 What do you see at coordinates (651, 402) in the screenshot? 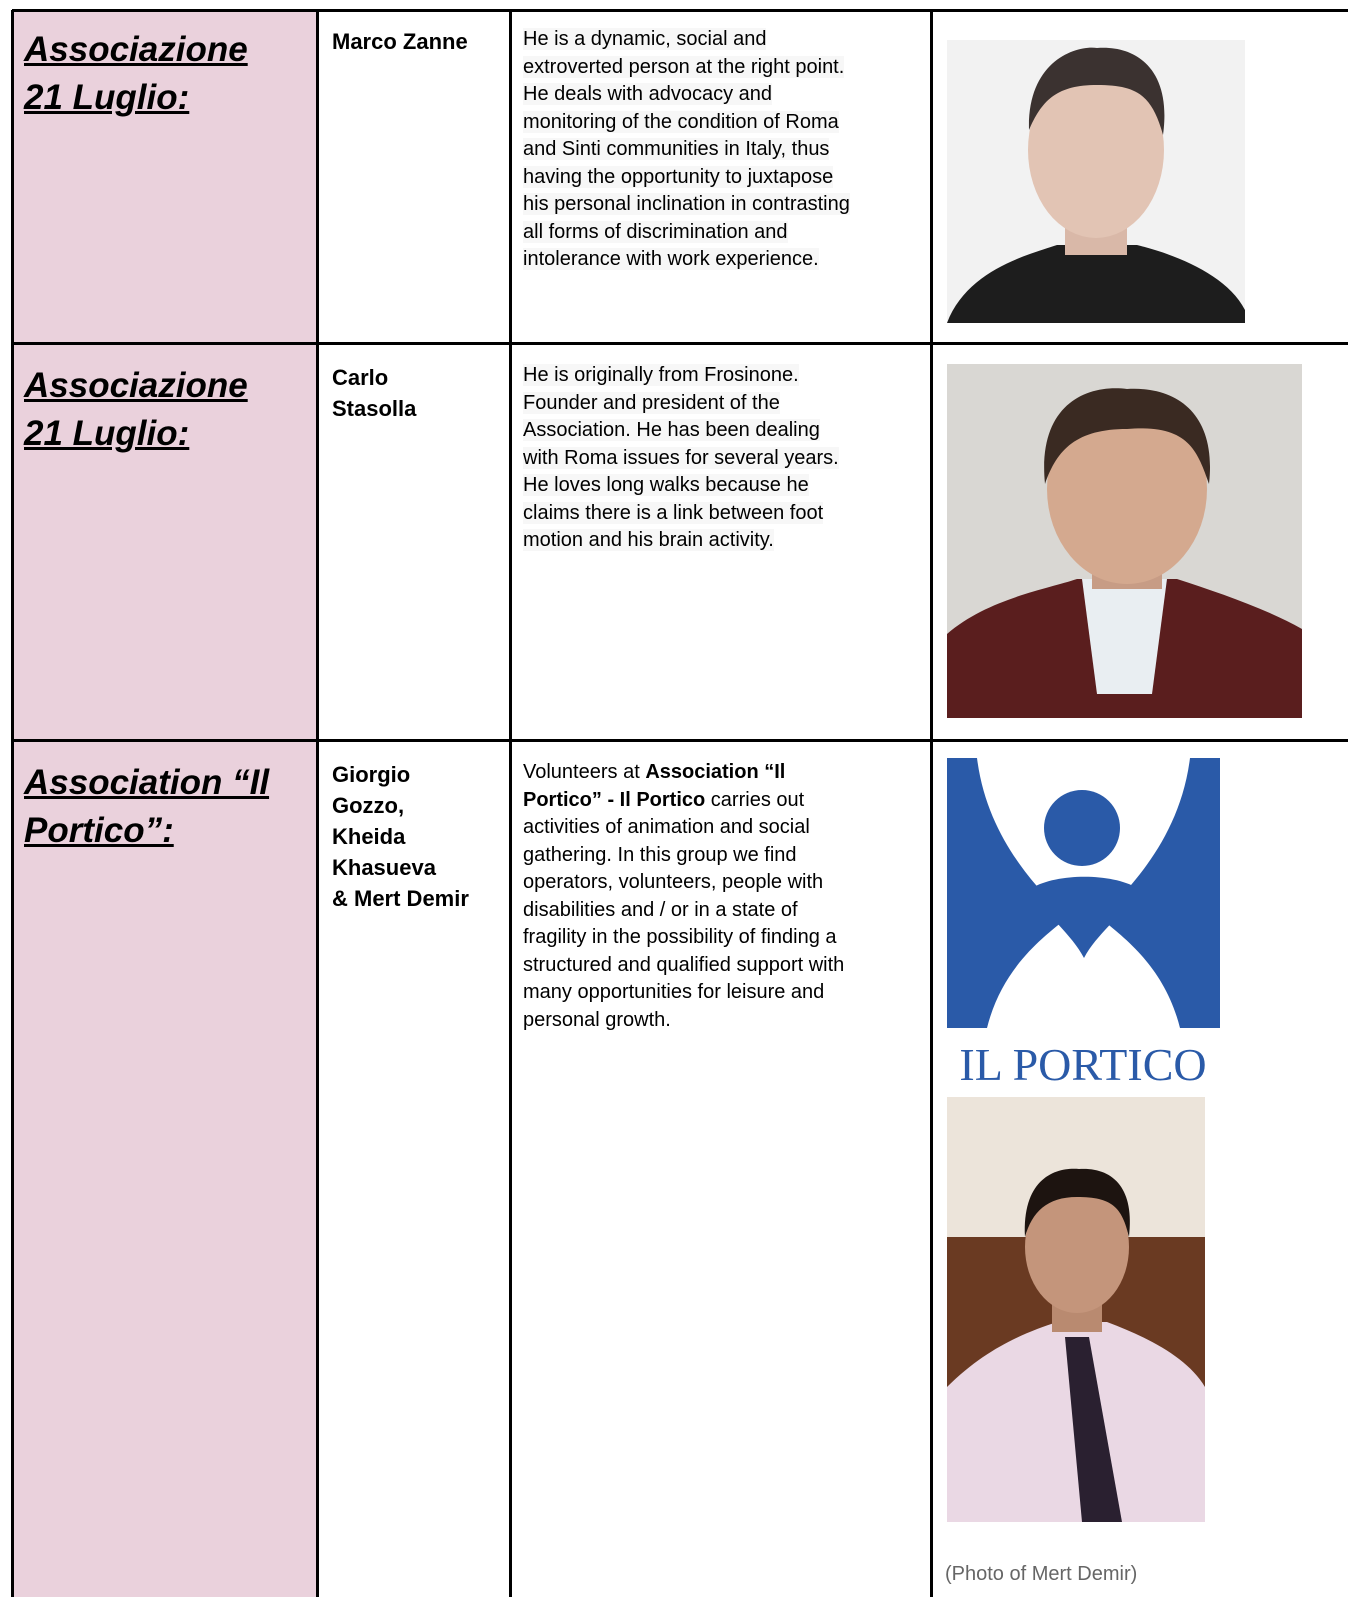
I see `text: Founder and president of the` at bounding box center [651, 402].